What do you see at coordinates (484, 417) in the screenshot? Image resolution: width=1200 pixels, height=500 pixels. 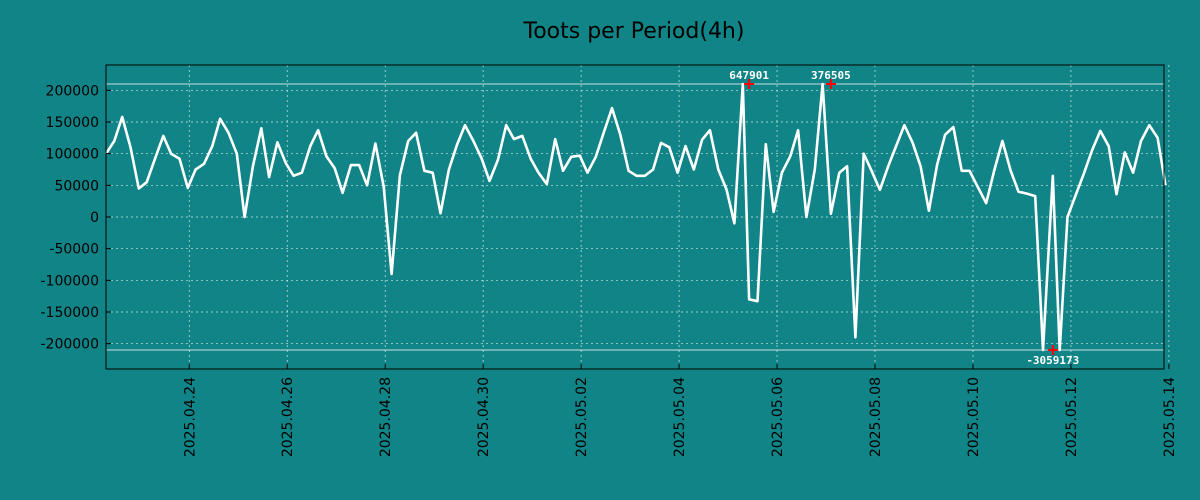 I see `x-tick-label: 2025.04.30` at bounding box center [484, 417].